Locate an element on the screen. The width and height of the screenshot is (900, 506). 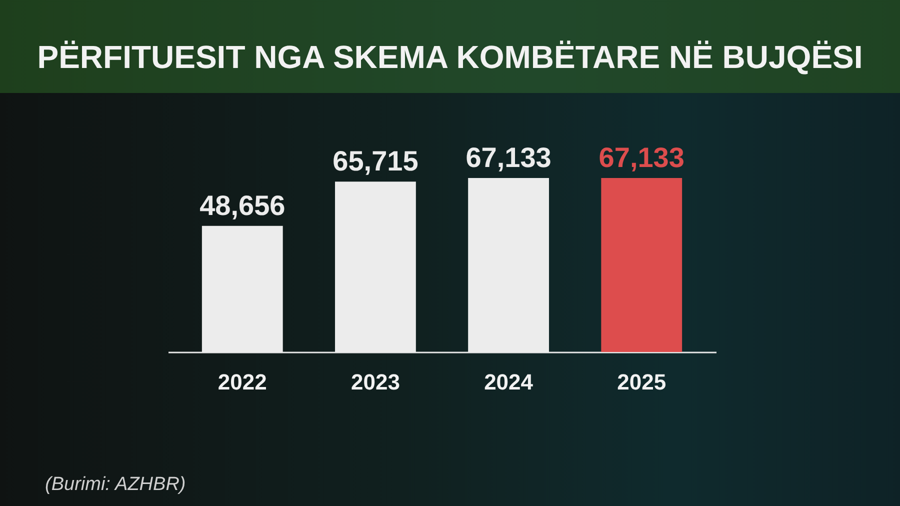
x-tick-label: 2024 is located at coordinates (509, 382).